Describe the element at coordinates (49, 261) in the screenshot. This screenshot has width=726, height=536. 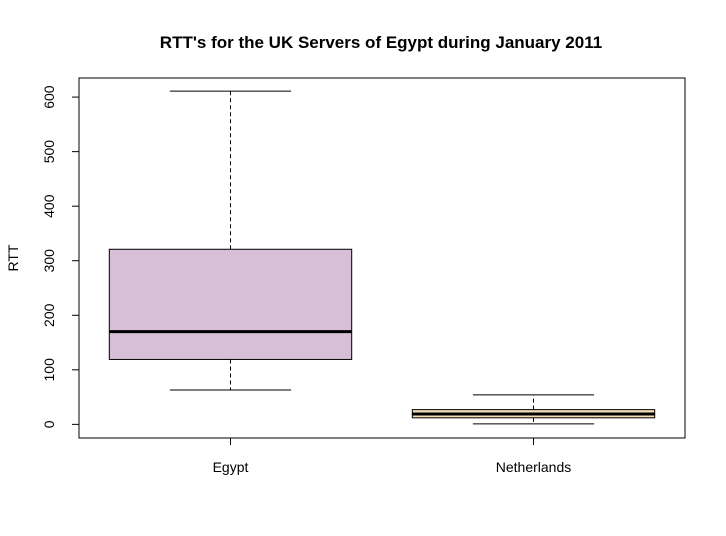
I see `y-tick-label: 300` at that location.